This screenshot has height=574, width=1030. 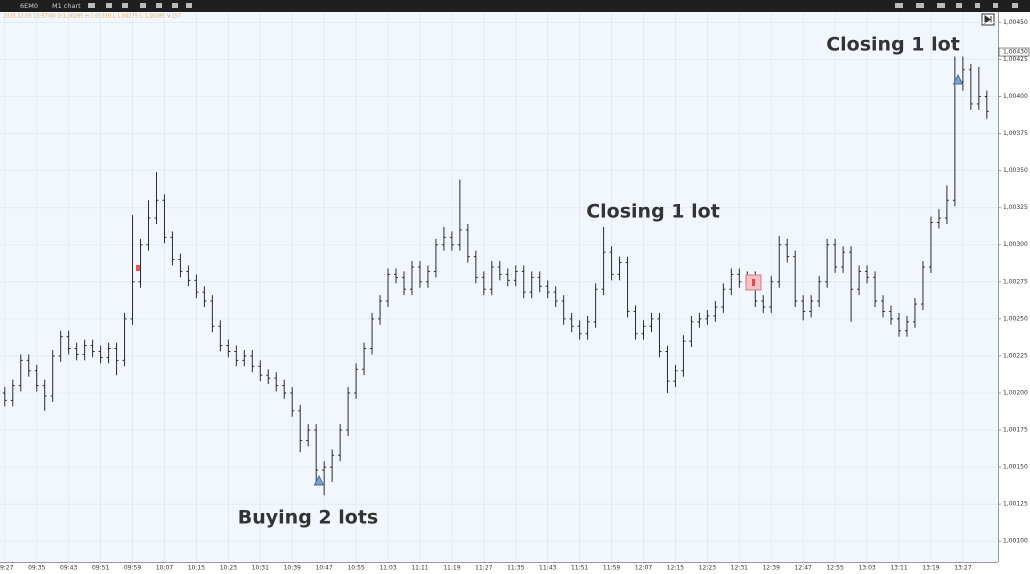 I want to click on y-tick-label: 1,00175, so click(x=1015, y=430).